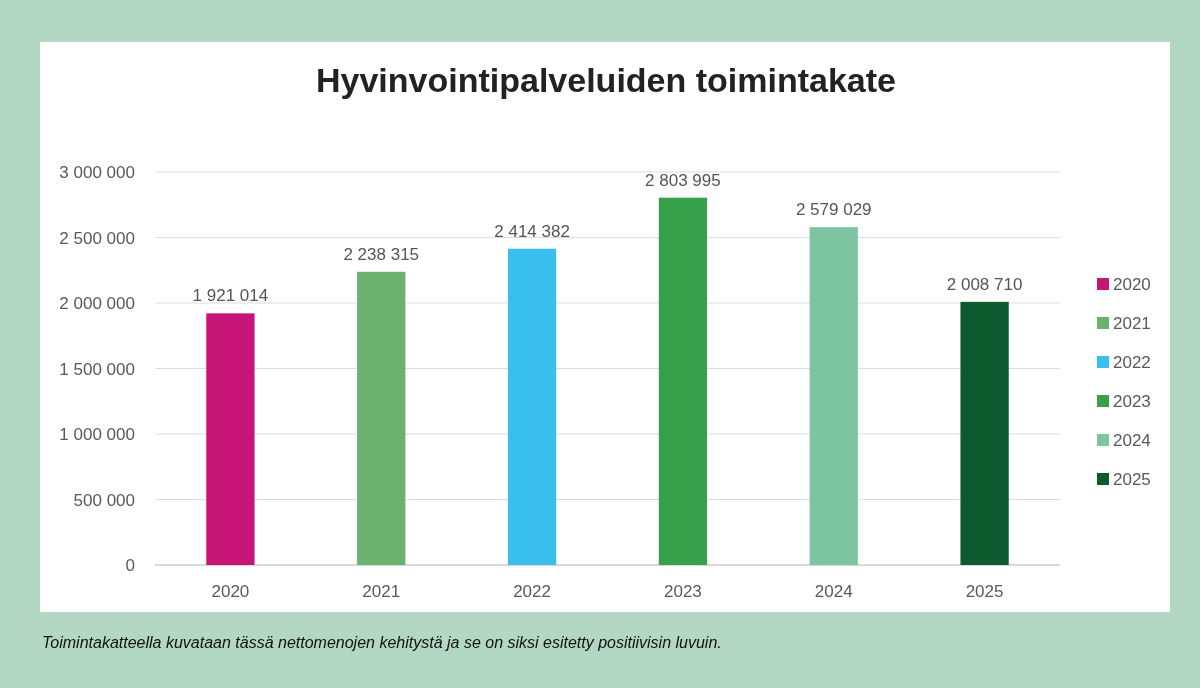  I want to click on legend-label: 2024, so click(1132, 440).